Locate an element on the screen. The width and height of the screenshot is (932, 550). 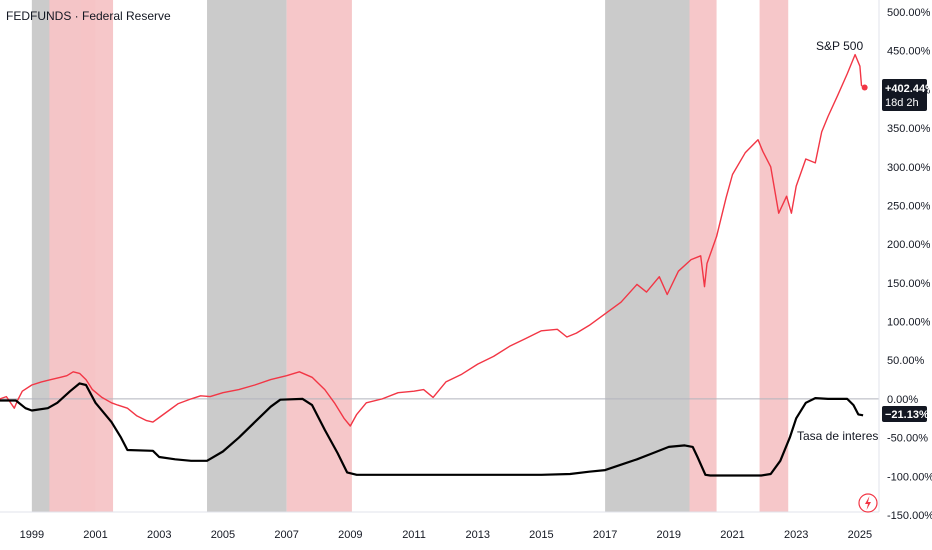
x-tick-label: 2021 is located at coordinates (732, 535).